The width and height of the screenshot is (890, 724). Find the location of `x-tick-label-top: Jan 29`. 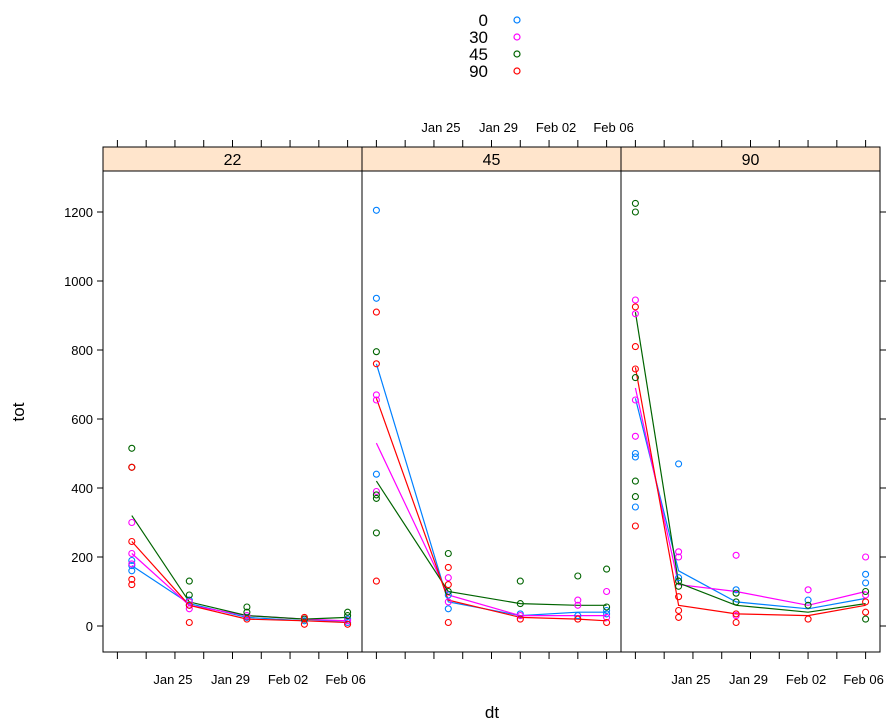

x-tick-label-top: Jan 29 is located at coordinates (498, 127).